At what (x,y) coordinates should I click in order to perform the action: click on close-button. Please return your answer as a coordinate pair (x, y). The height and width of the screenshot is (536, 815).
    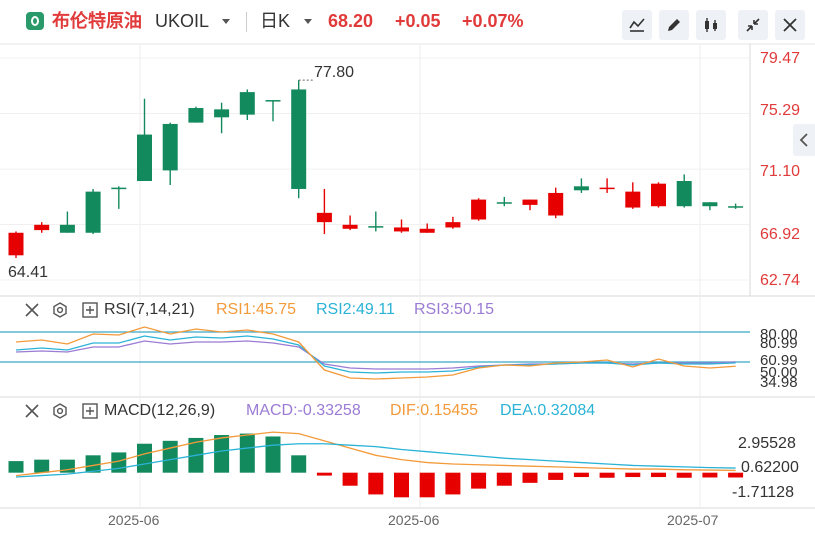
    Looking at the image, I should click on (790, 25).